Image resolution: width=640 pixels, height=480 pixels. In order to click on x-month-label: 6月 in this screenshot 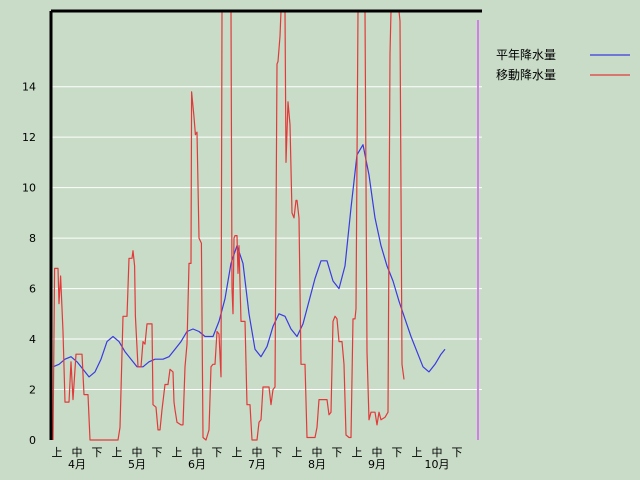, I will do `click(197, 464)`.